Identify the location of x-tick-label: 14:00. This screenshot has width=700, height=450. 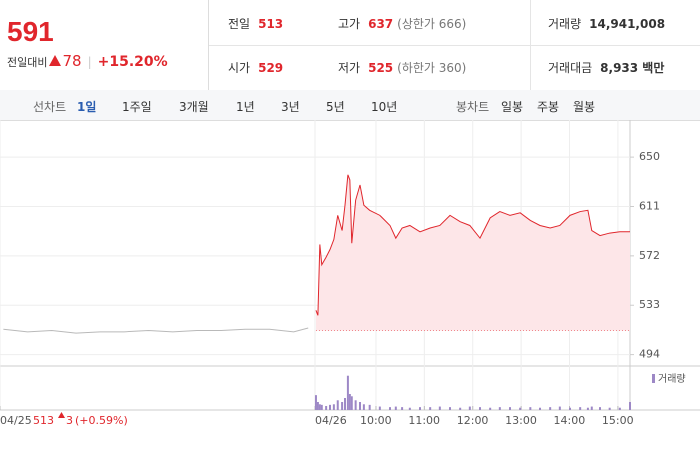
(570, 420).